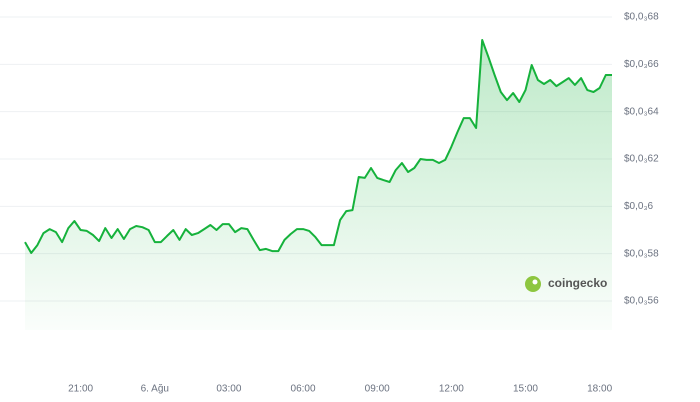 This screenshot has height=402, width=700. What do you see at coordinates (641, 159) in the screenshot?
I see `y-tick-label: $0,0₃62` at bounding box center [641, 159].